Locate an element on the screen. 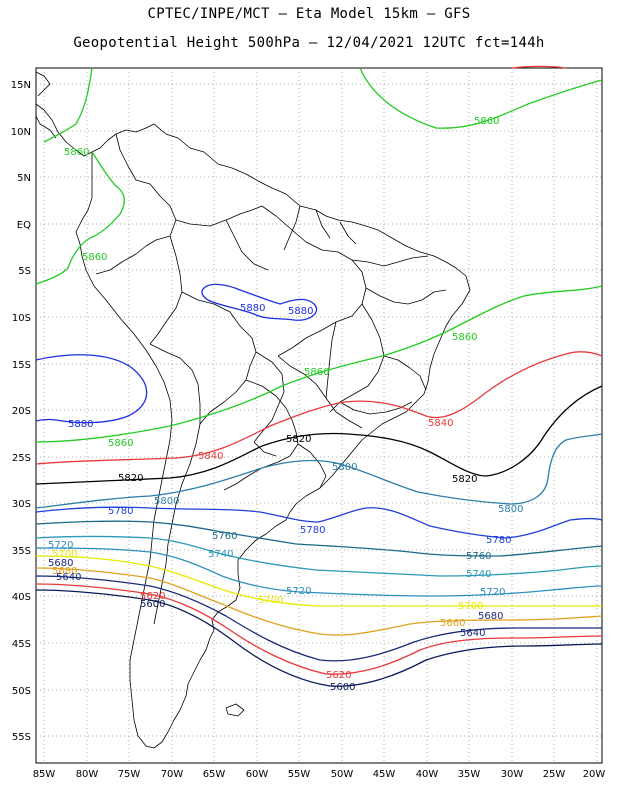 The height and width of the screenshot is (800, 618). y-tick-label: 20S is located at coordinates (21, 411).